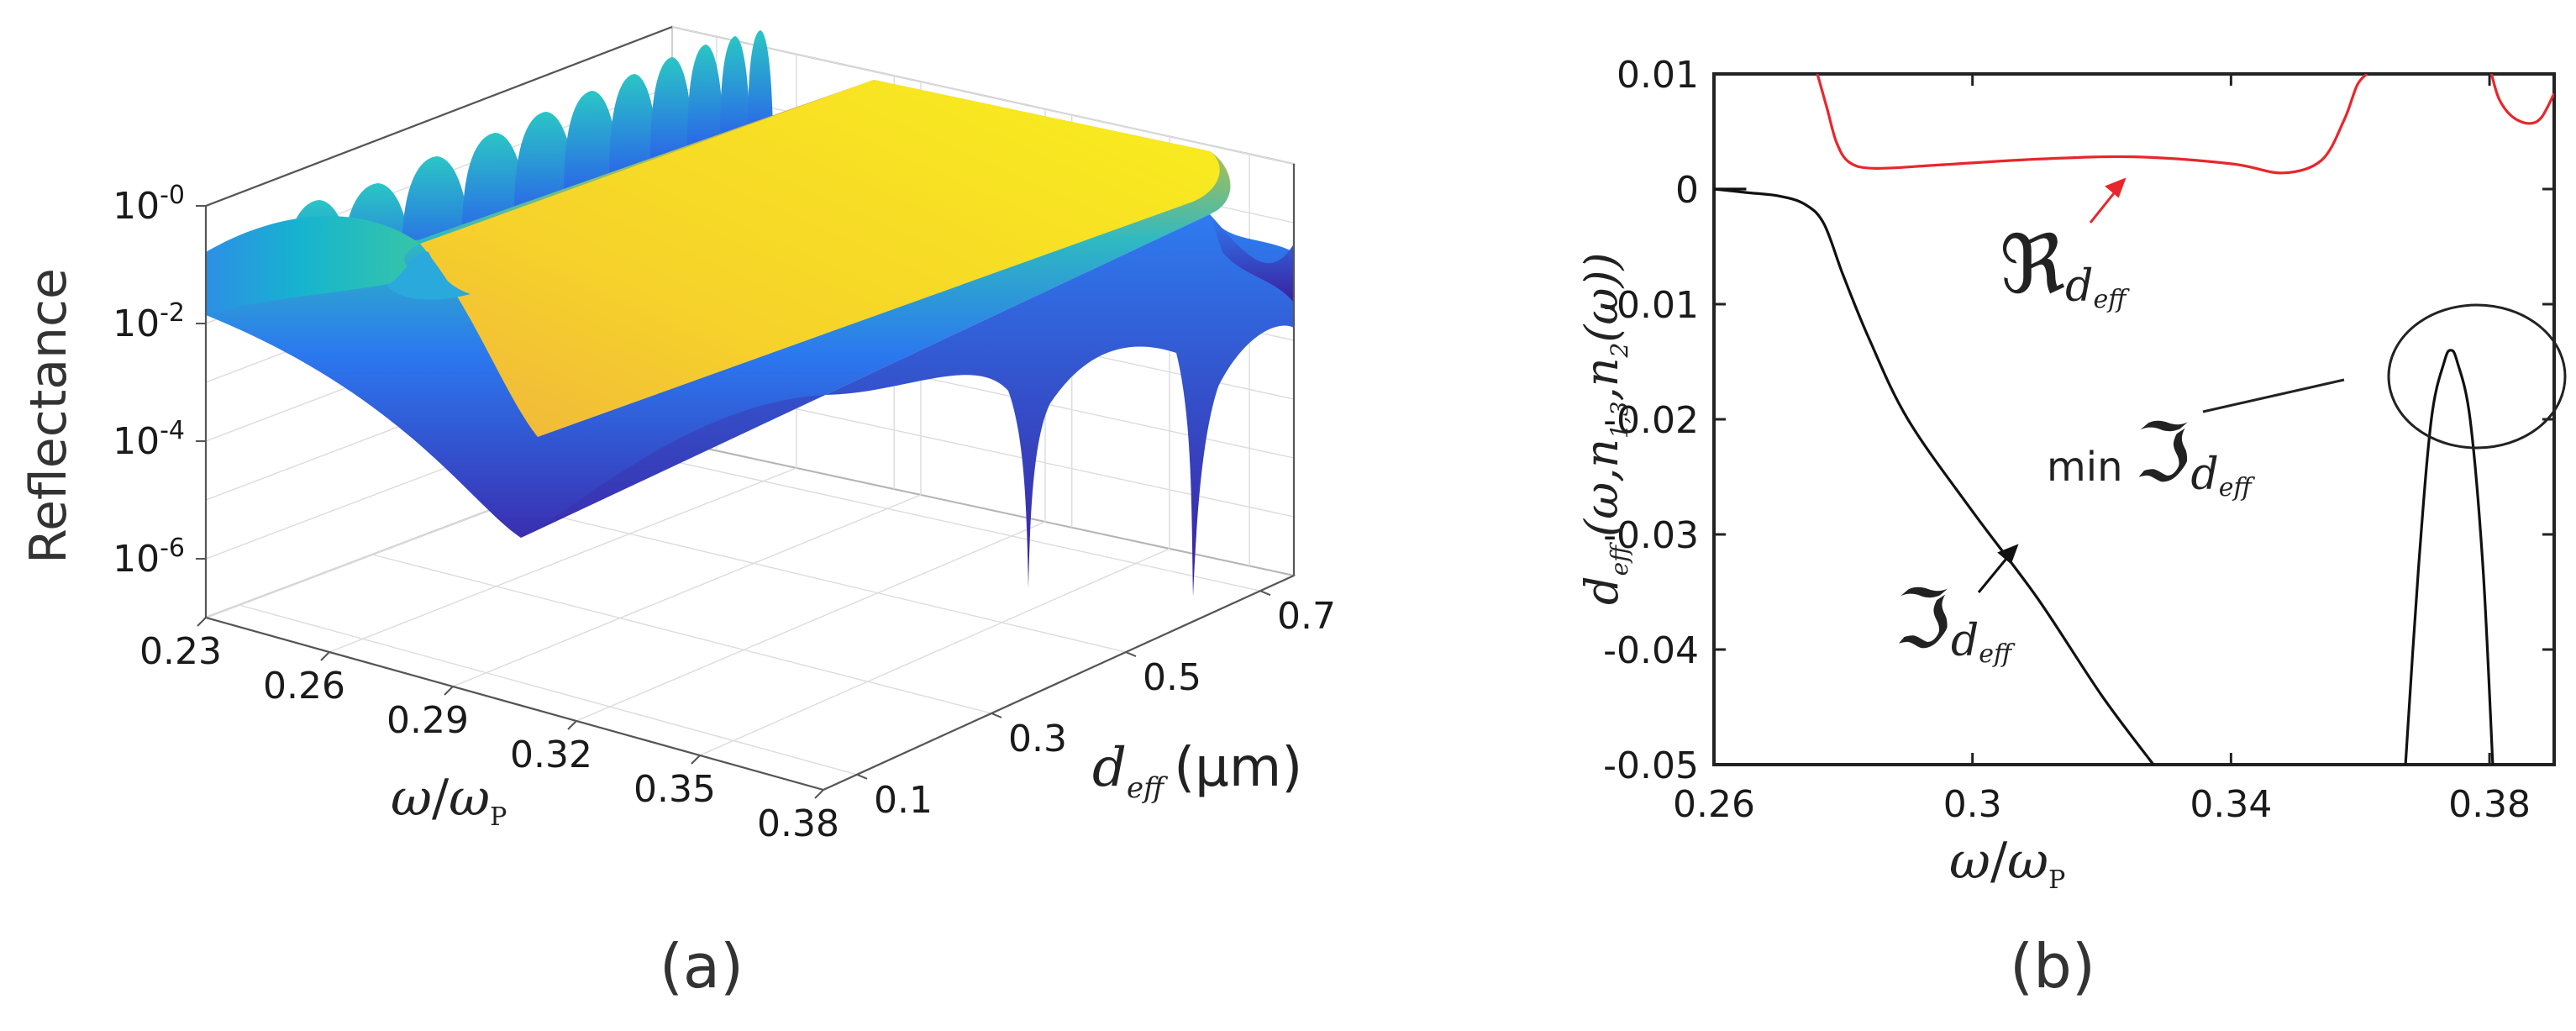 The width and height of the screenshot is (2576, 1031). Describe the element at coordinates (1306, 617) in the screenshot. I see `y-tick-label: 0.7` at that location.